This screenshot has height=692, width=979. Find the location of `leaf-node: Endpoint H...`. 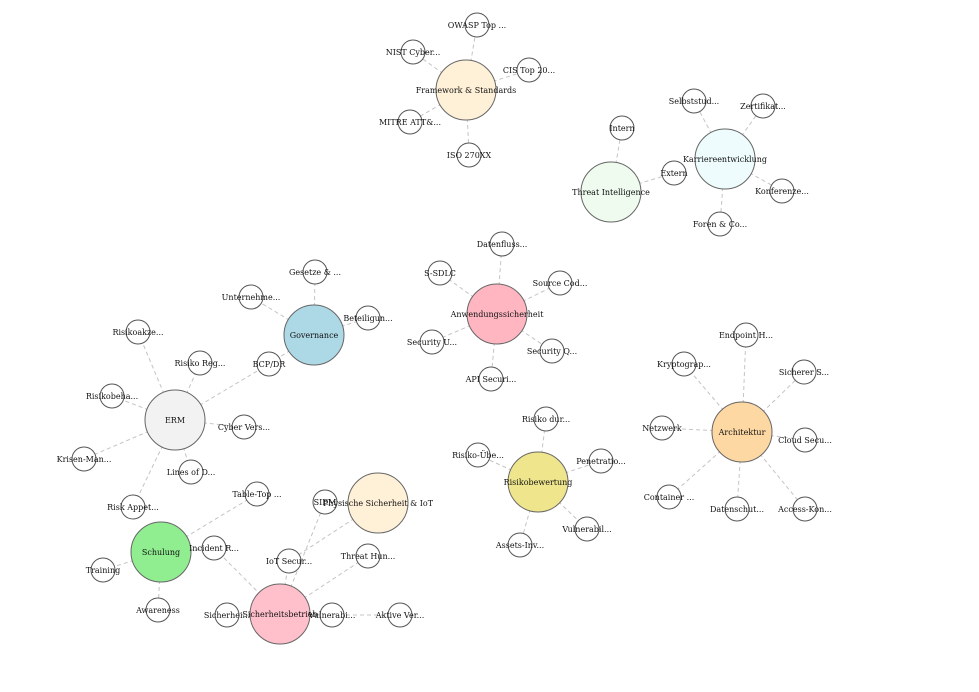

leaf-node: Endpoint H... is located at coordinates (746, 335).